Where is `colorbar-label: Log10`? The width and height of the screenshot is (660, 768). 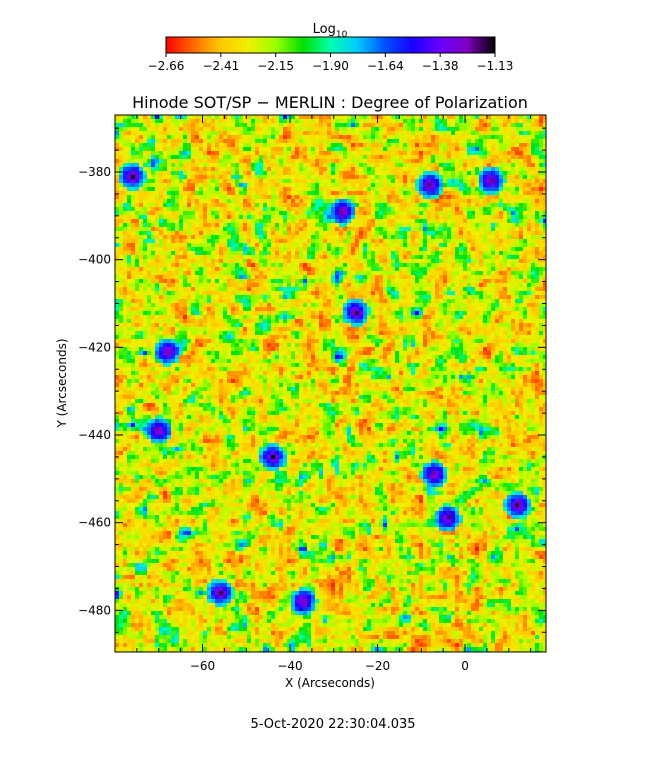
colorbar-label: Log10 is located at coordinates (330, 31).